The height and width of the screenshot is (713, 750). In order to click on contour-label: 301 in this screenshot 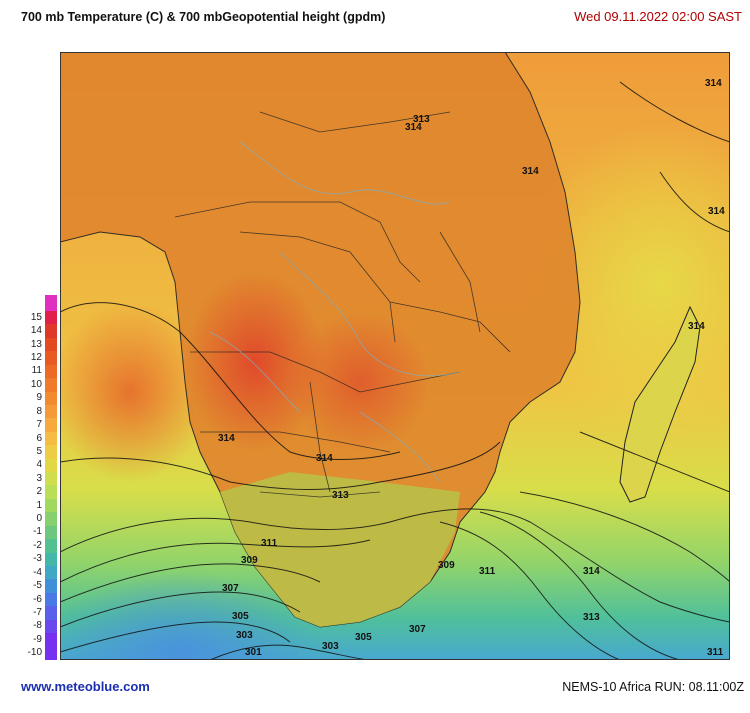, I will do `click(253, 652)`.